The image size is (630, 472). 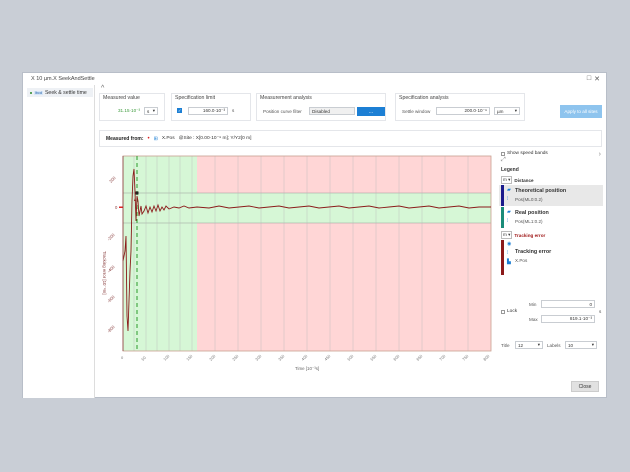 I want to click on title-size-label: Title, so click(x=505, y=345).